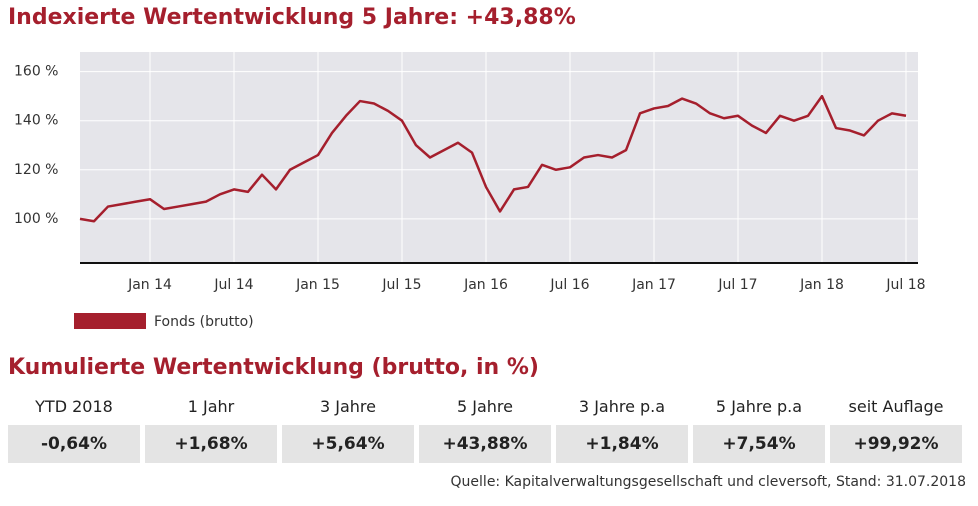 The image size is (978, 506). I want to click on x-tick-label: Jul 15, so click(401, 285).